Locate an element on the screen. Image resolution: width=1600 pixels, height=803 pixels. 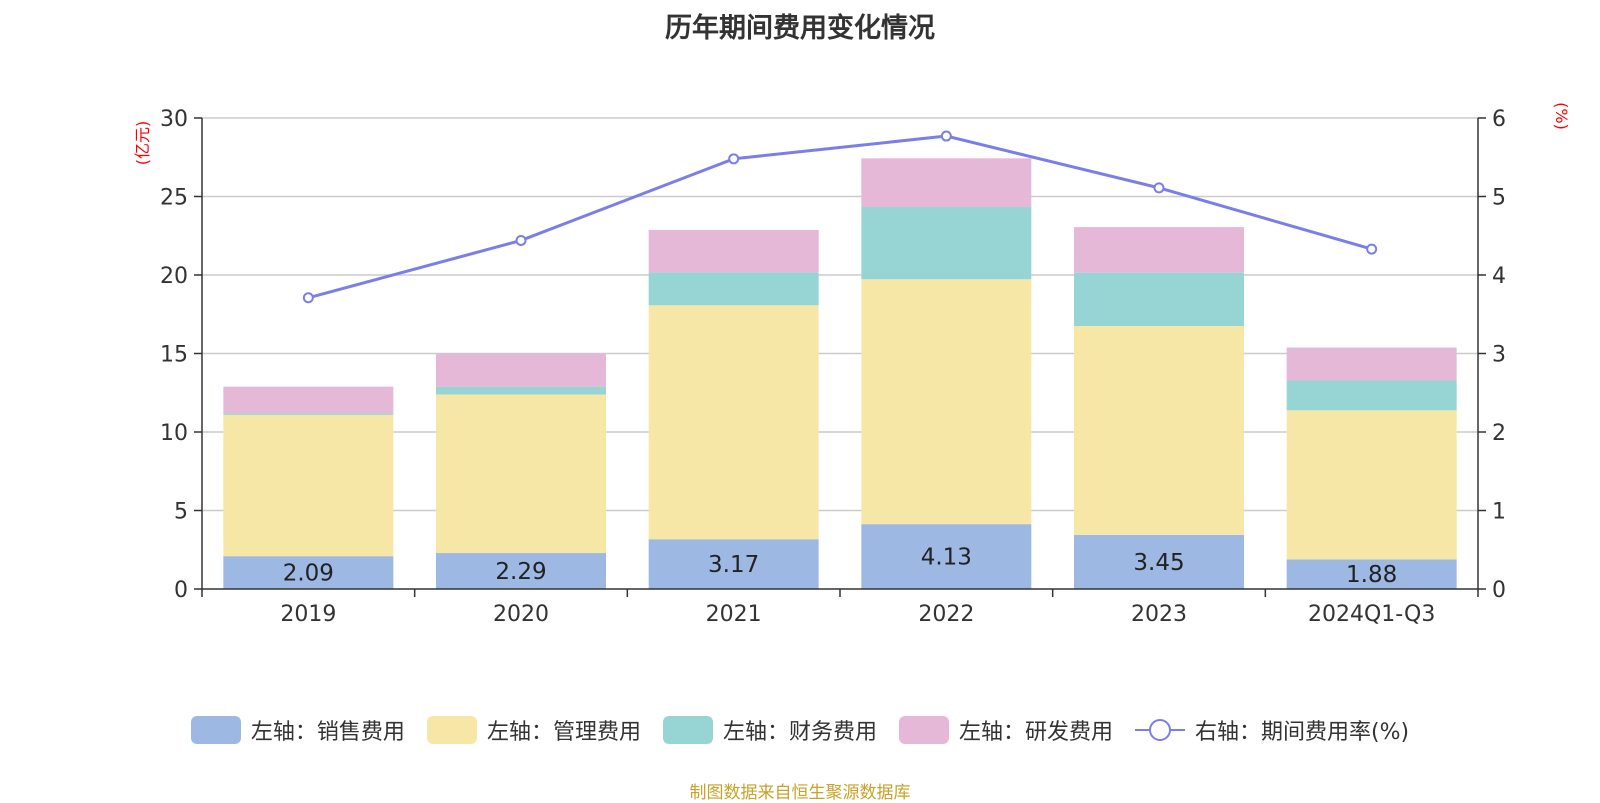
left-tick-label: 5 is located at coordinates (181, 512).